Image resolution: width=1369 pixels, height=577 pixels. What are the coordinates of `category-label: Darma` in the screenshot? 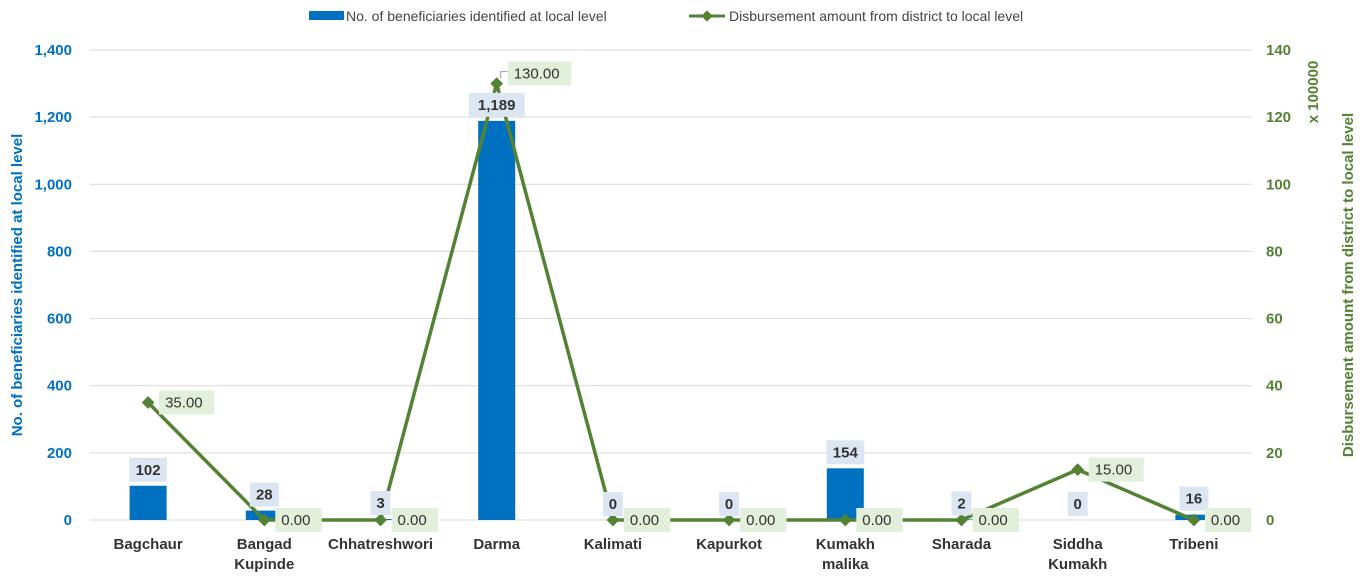 It's located at (496, 544).